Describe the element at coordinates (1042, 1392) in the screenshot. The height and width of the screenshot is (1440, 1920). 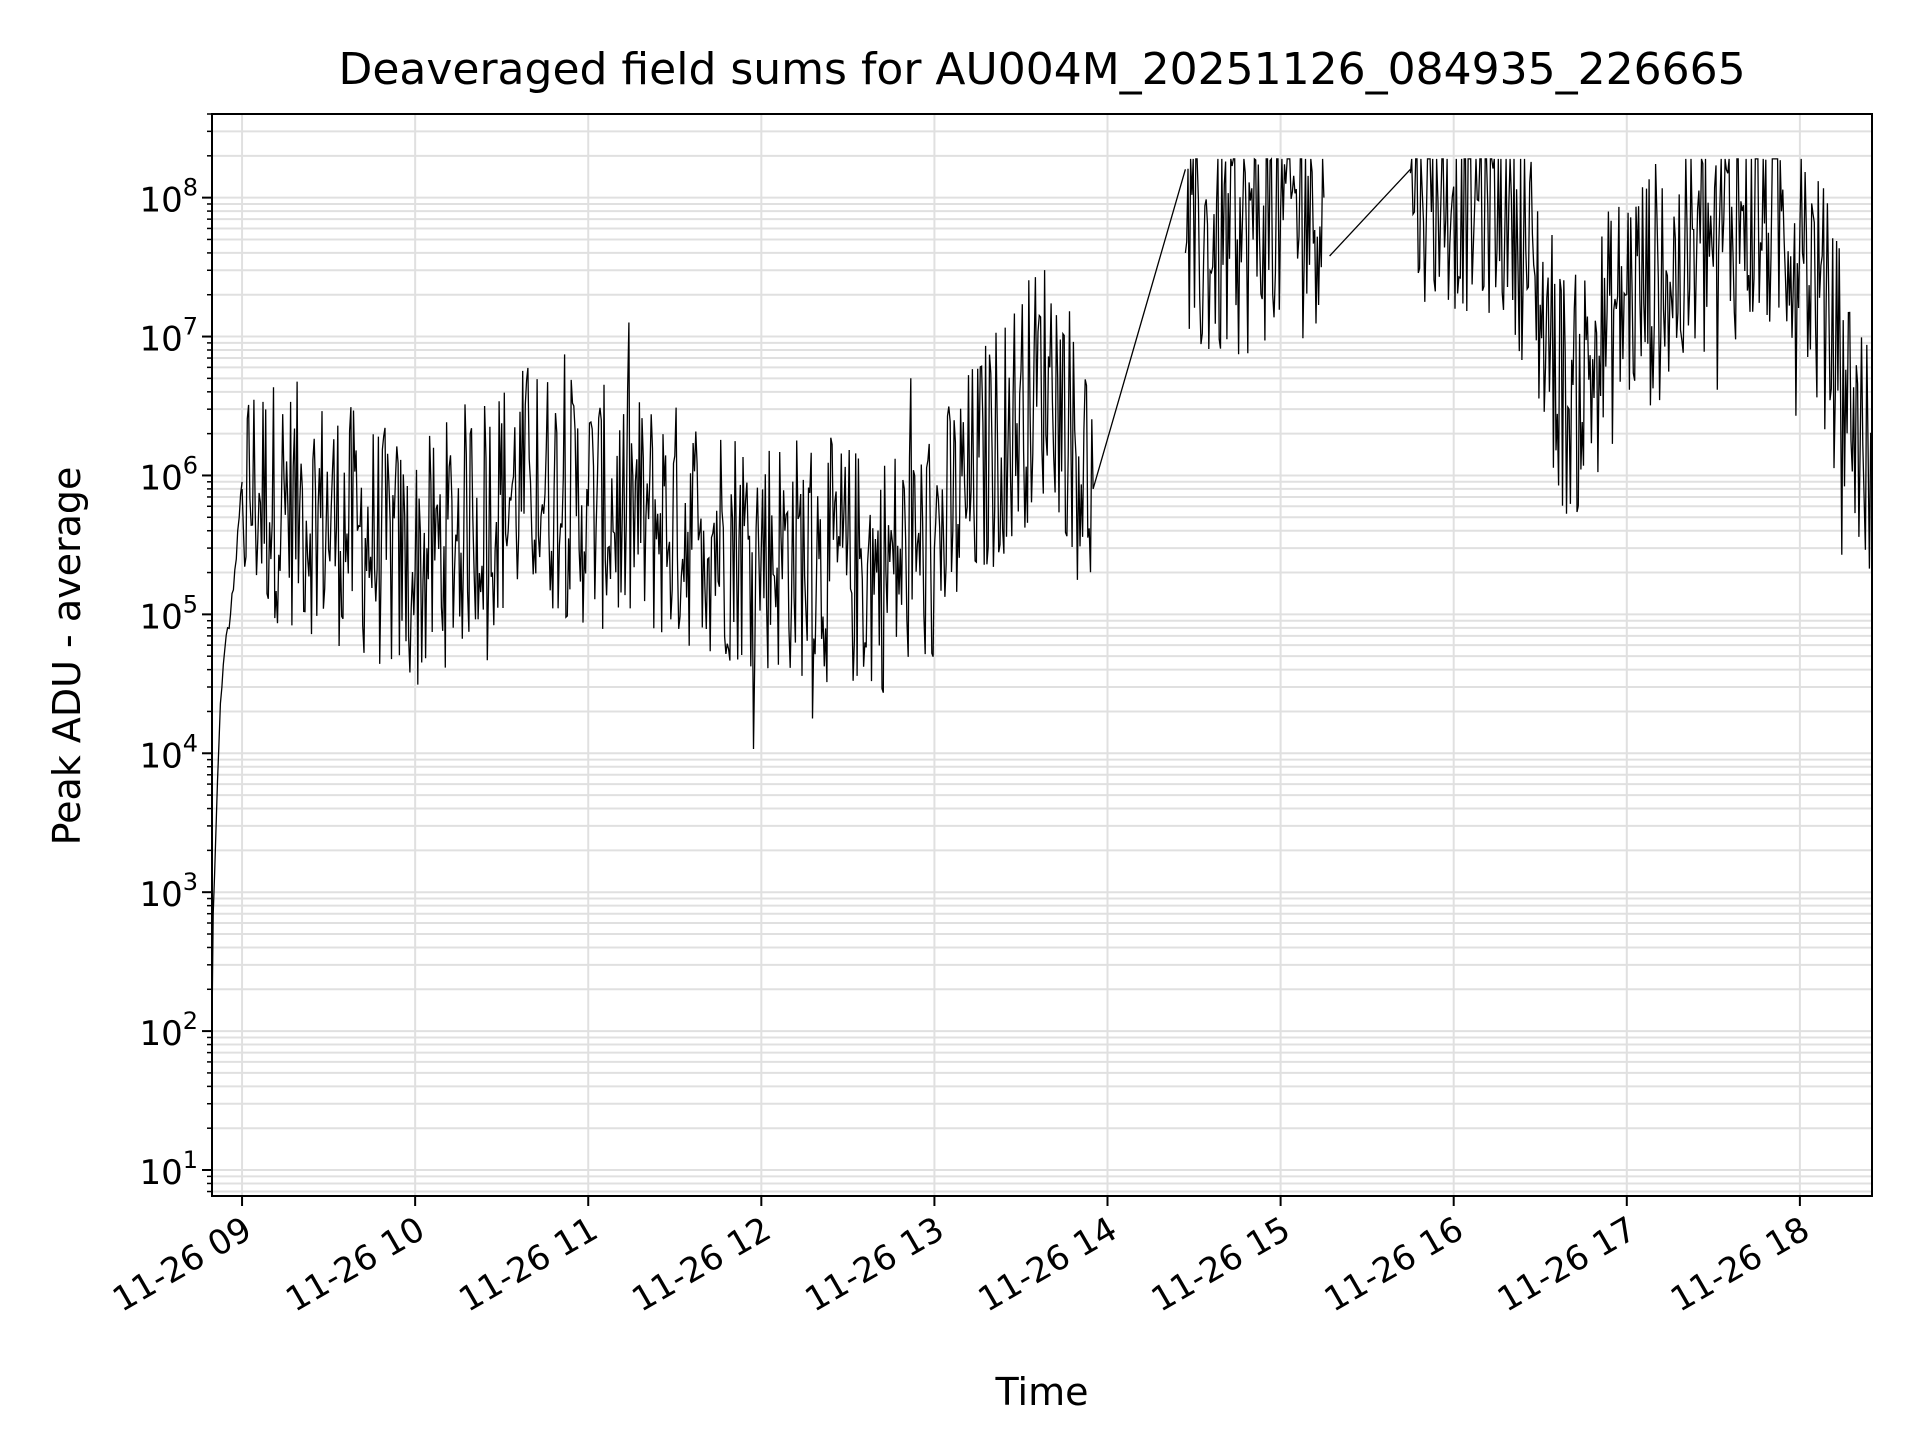
I see `x-axis-label: Time` at that location.